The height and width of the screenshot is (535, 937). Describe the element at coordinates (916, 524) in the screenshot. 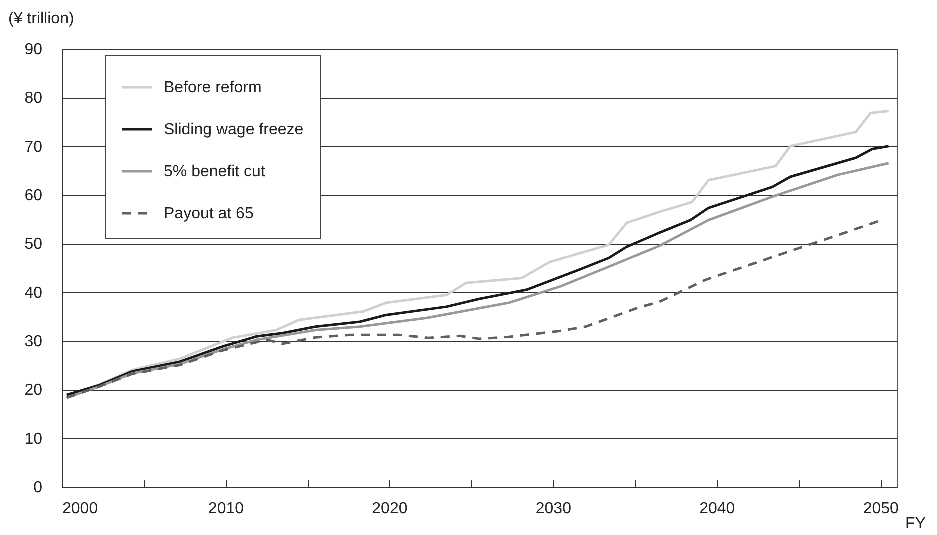

I see `x-axis-title: FY` at that location.